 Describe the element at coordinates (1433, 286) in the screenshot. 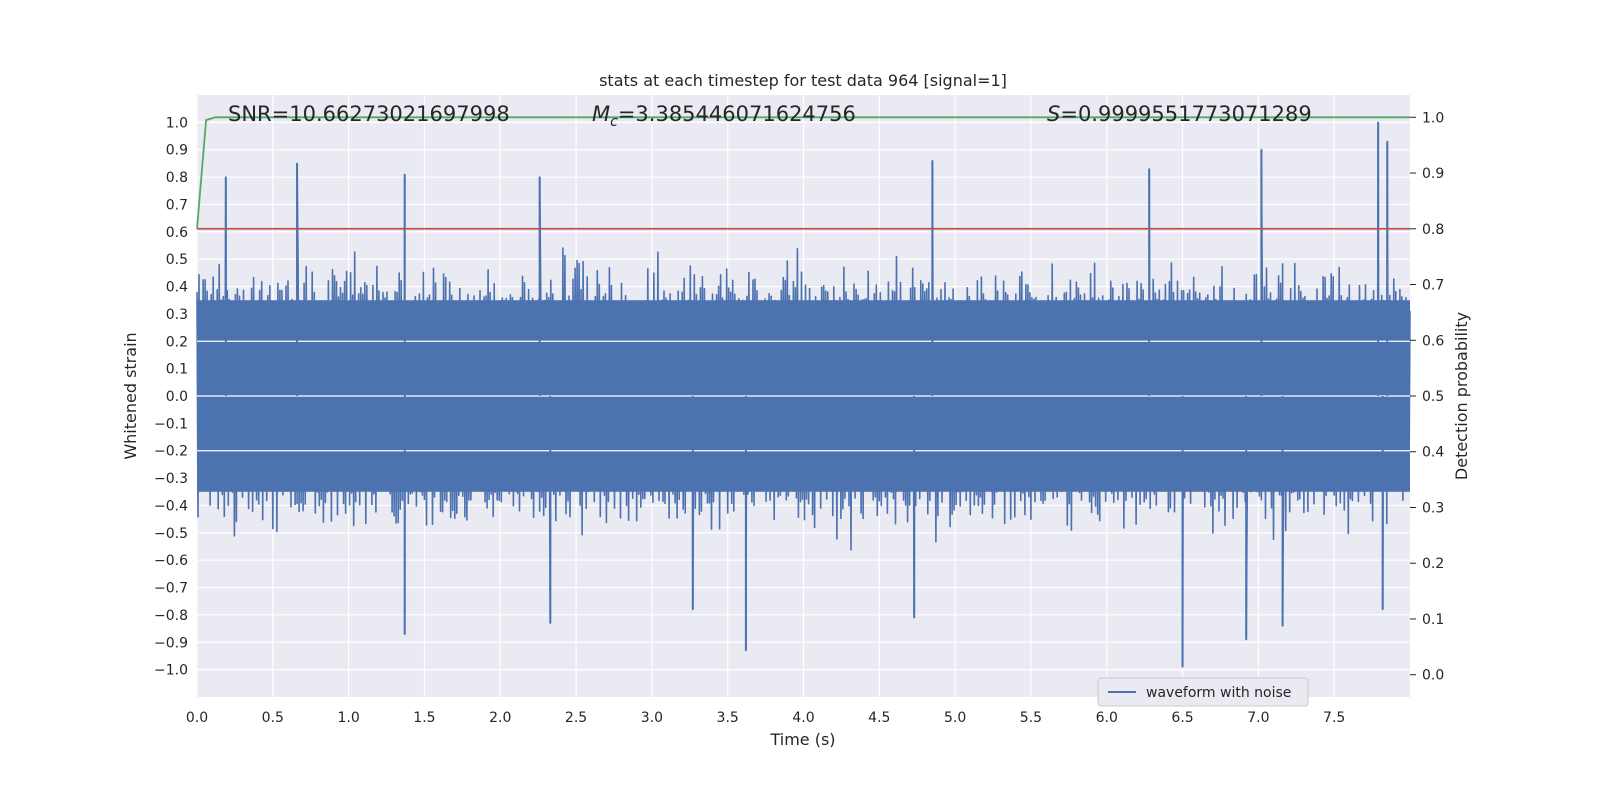

I see `y2-tick-label: 0.7` at that location.